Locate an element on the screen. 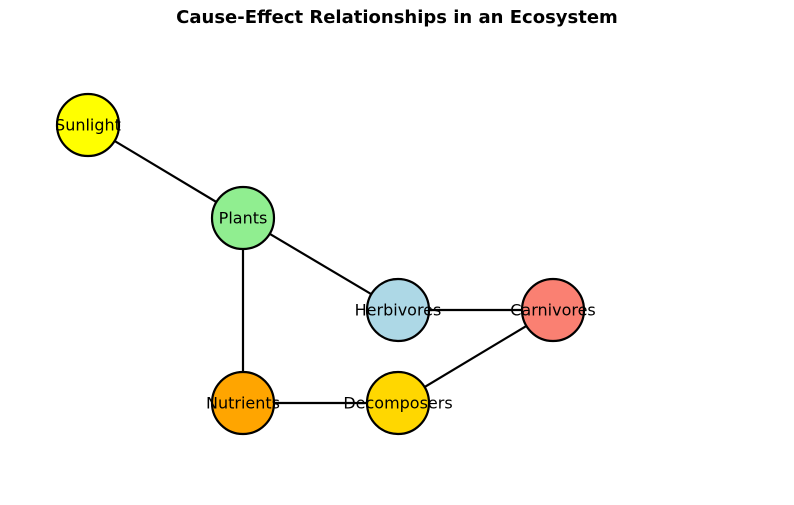 The width and height of the screenshot is (794, 505). node-circle-nutrients is located at coordinates (243, 403).